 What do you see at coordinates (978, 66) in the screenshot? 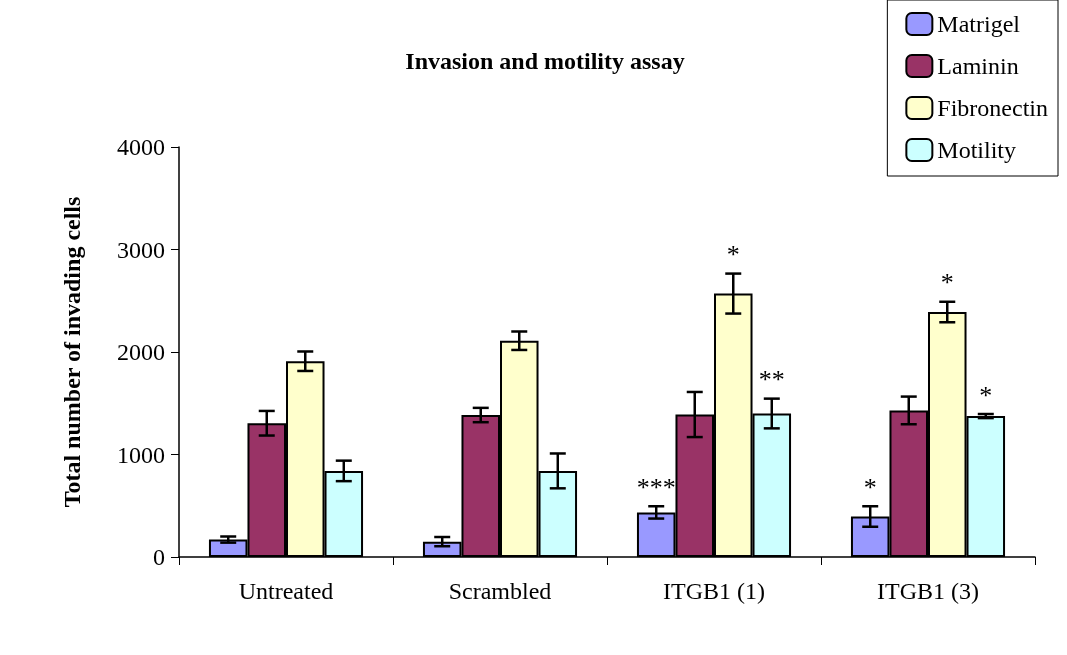
I see `legend-label: Laminin` at bounding box center [978, 66].